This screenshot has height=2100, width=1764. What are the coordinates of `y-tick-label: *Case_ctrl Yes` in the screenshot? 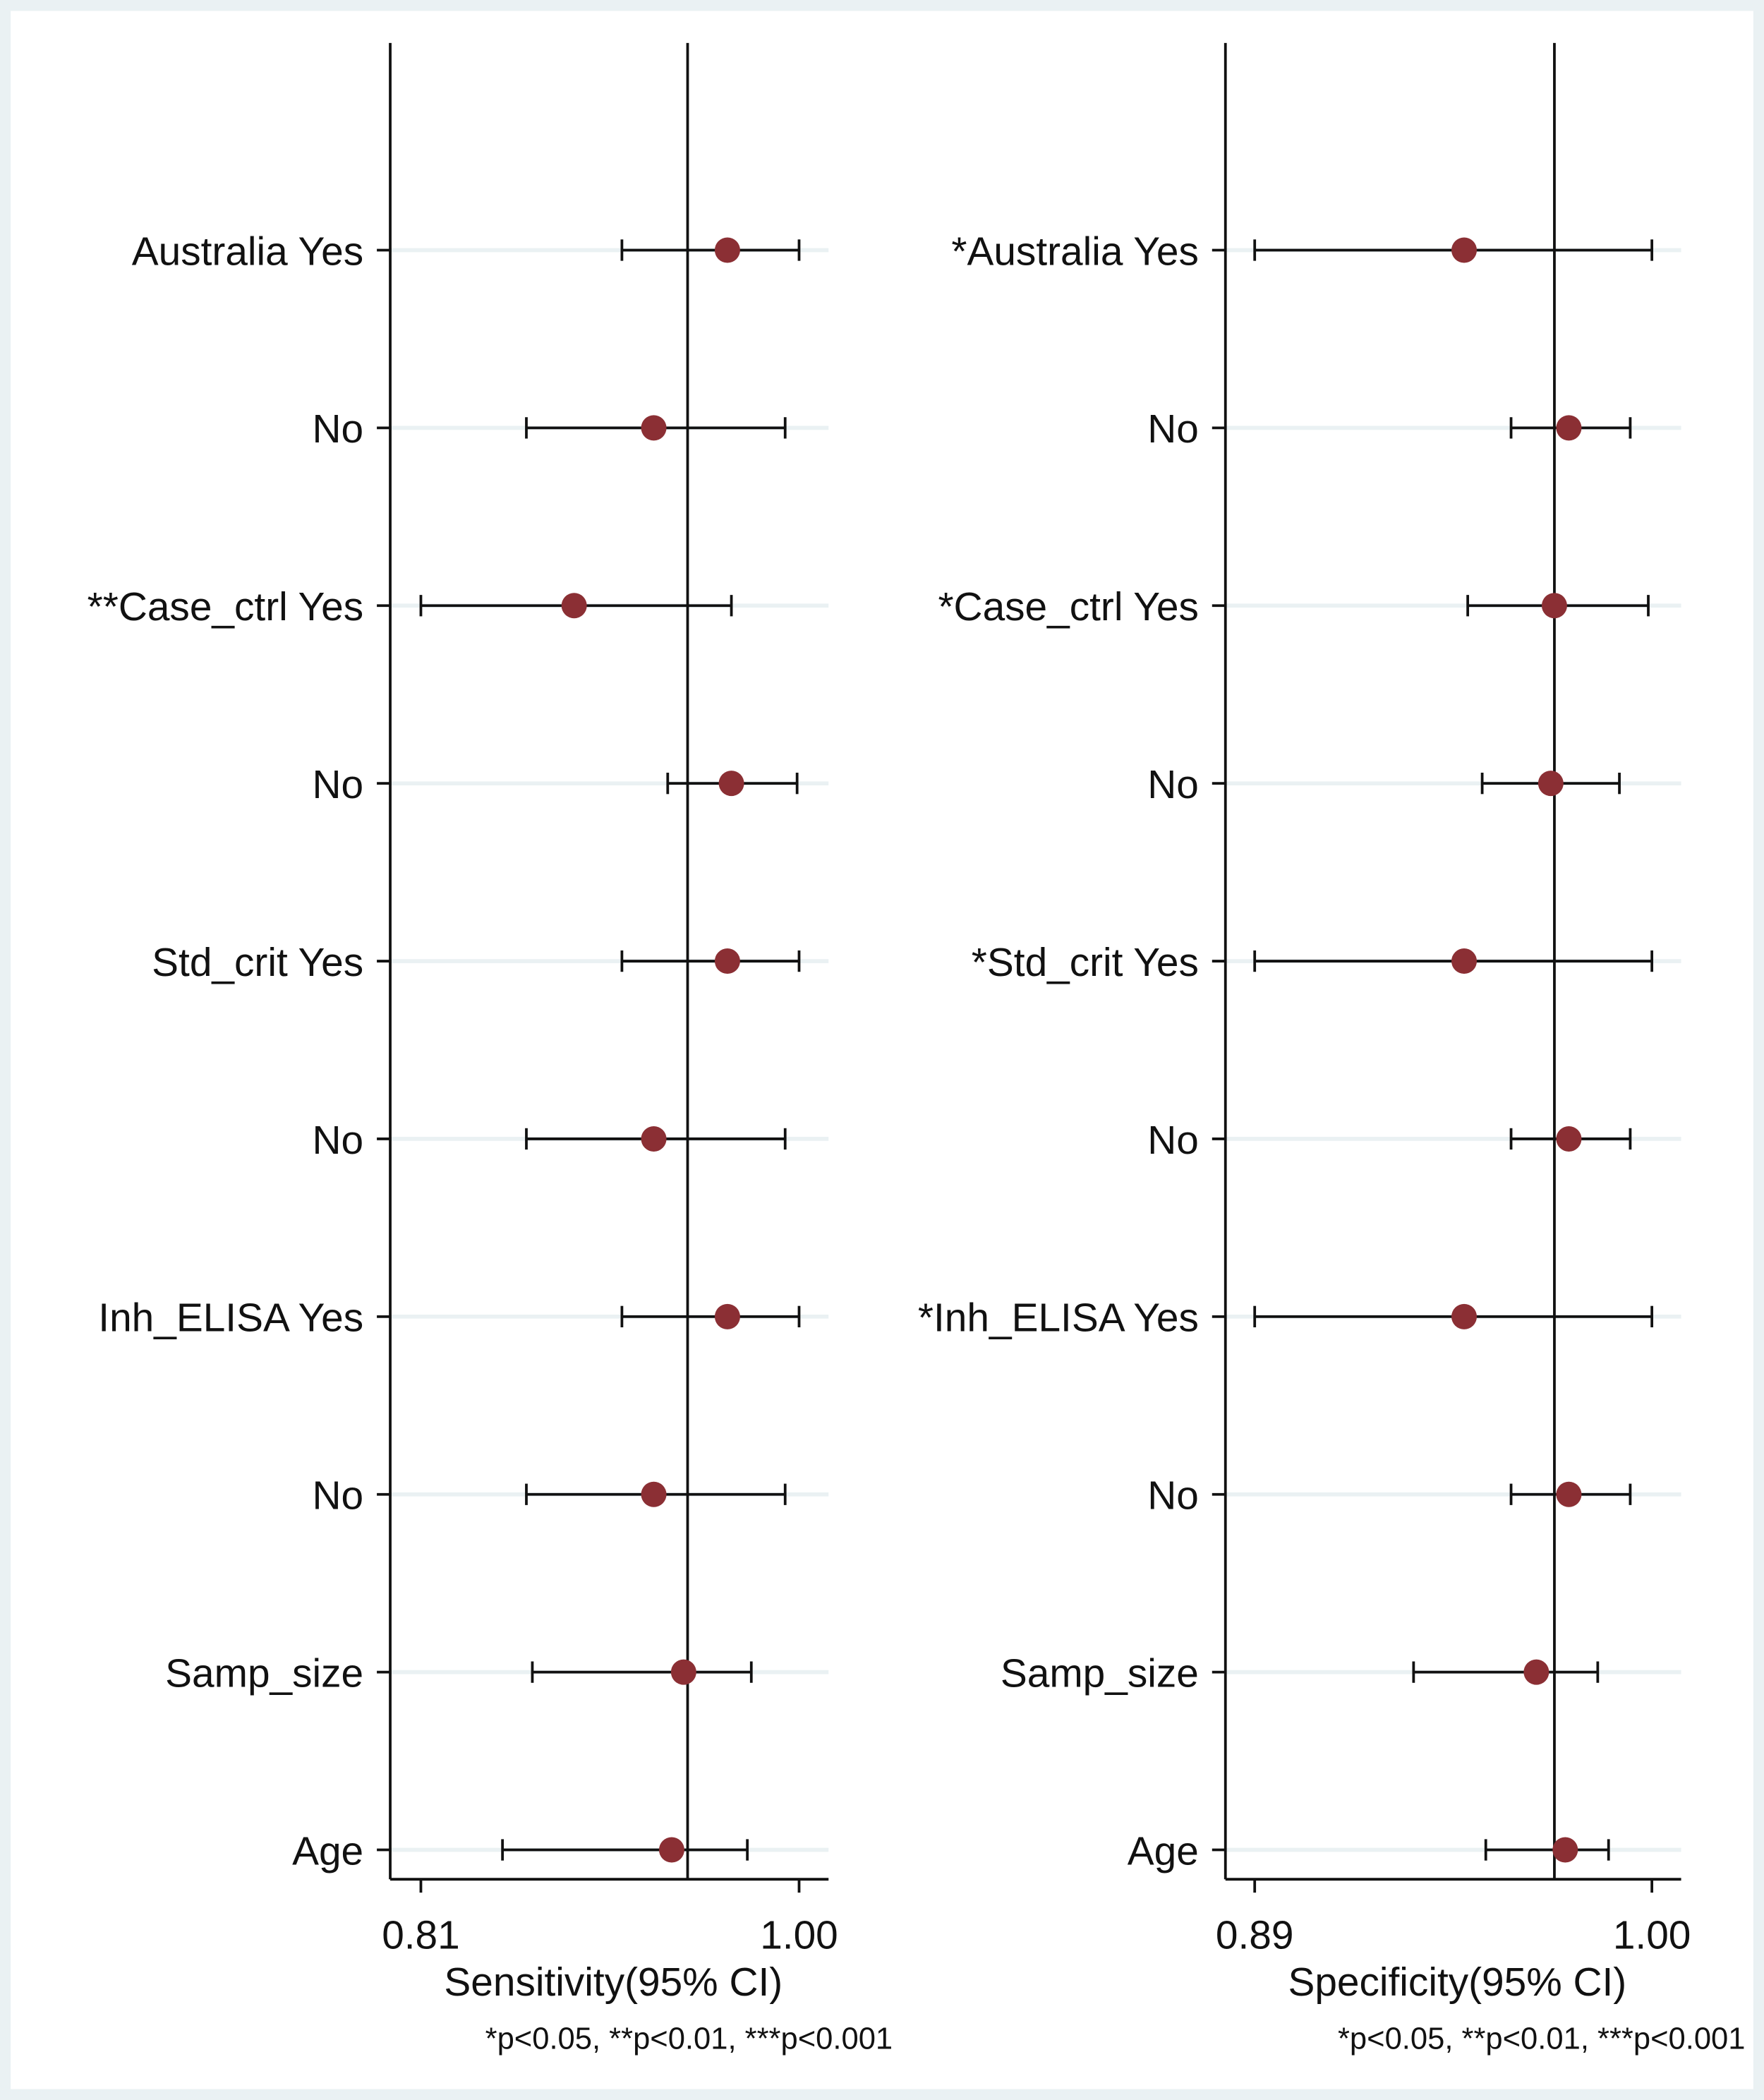 It's located at (1068, 607).